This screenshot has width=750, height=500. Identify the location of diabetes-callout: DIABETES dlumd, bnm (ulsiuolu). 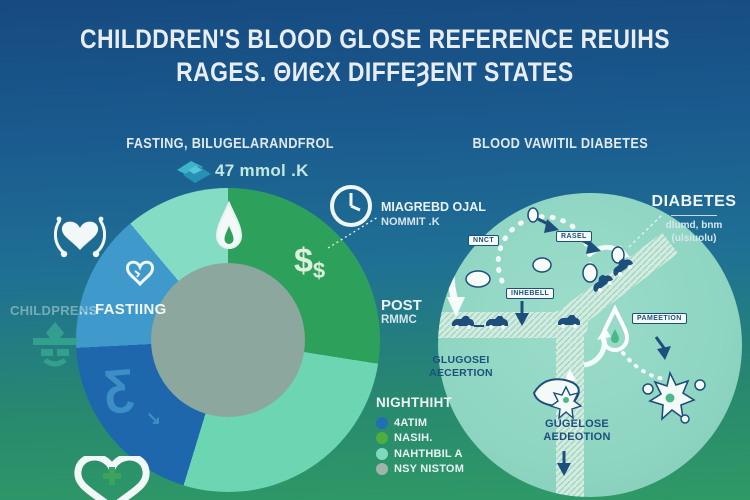
(694, 219).